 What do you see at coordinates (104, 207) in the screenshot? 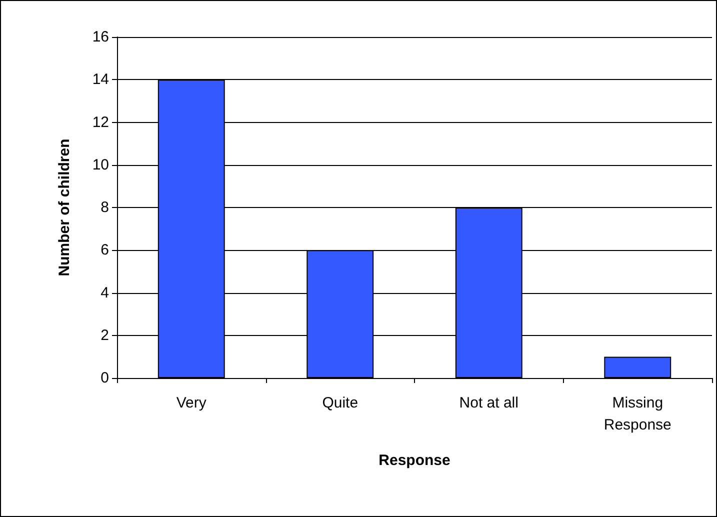
I see `y-tick-label: 8` at bounding box center [104, 207].